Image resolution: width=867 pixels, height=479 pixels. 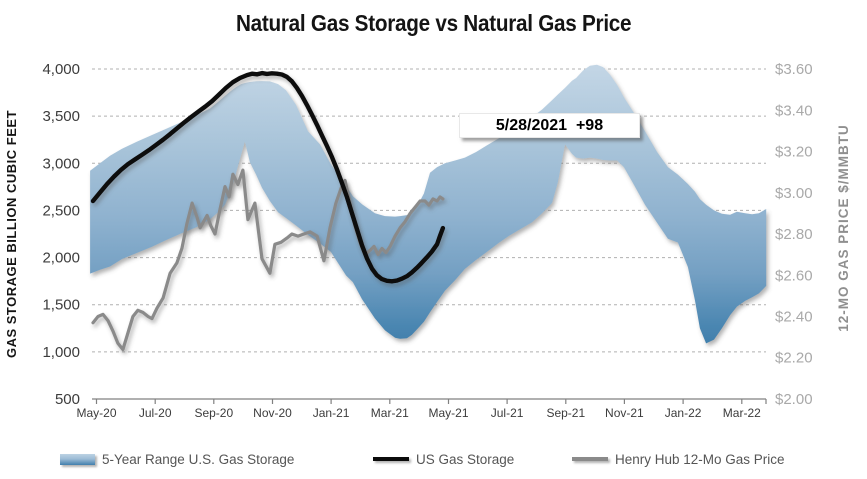 I want to click on x-axis-tick-label: Nov-21, so click(x=624, y=413).